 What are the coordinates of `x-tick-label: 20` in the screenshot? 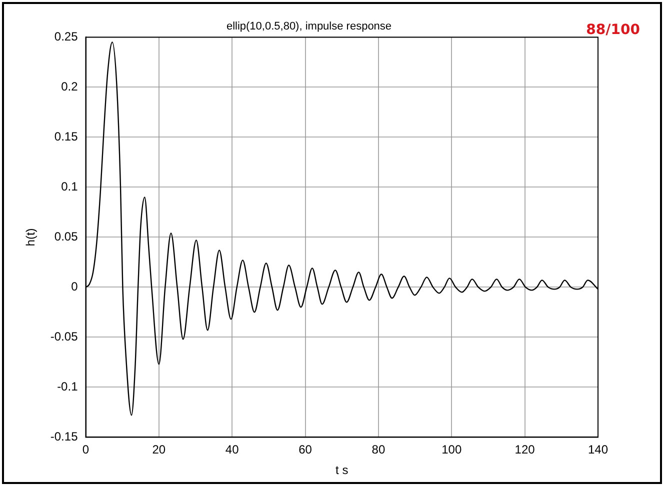 It's located at (159, 449).